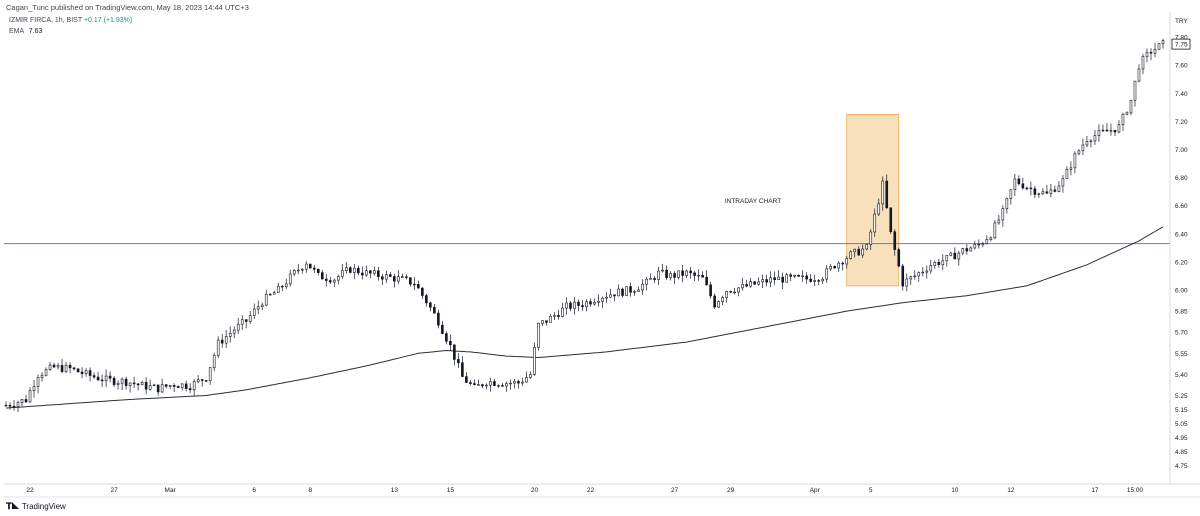  What do you see at coordinates (254, 490) in the screenshot?
I see `x-tick-label: 6` at bounding box center [254, 490].